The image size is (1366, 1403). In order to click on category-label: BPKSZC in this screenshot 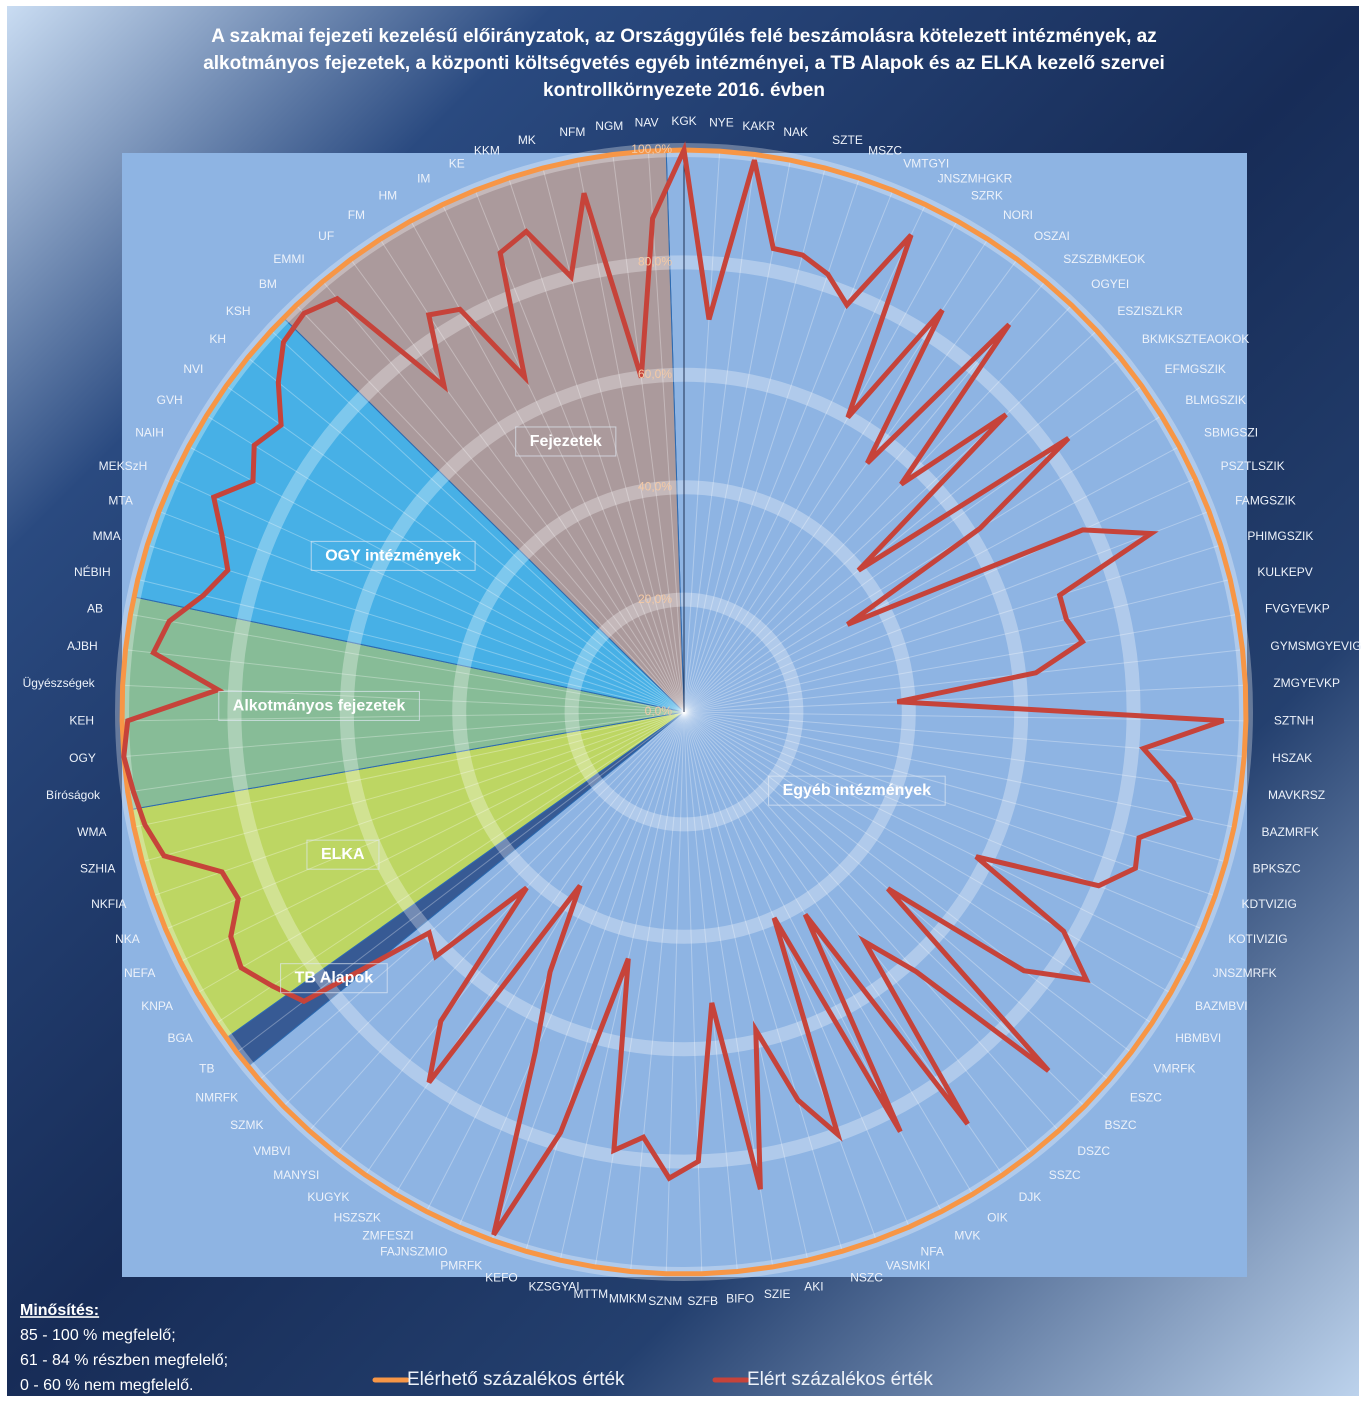, I will do `click(1277, 868)`.